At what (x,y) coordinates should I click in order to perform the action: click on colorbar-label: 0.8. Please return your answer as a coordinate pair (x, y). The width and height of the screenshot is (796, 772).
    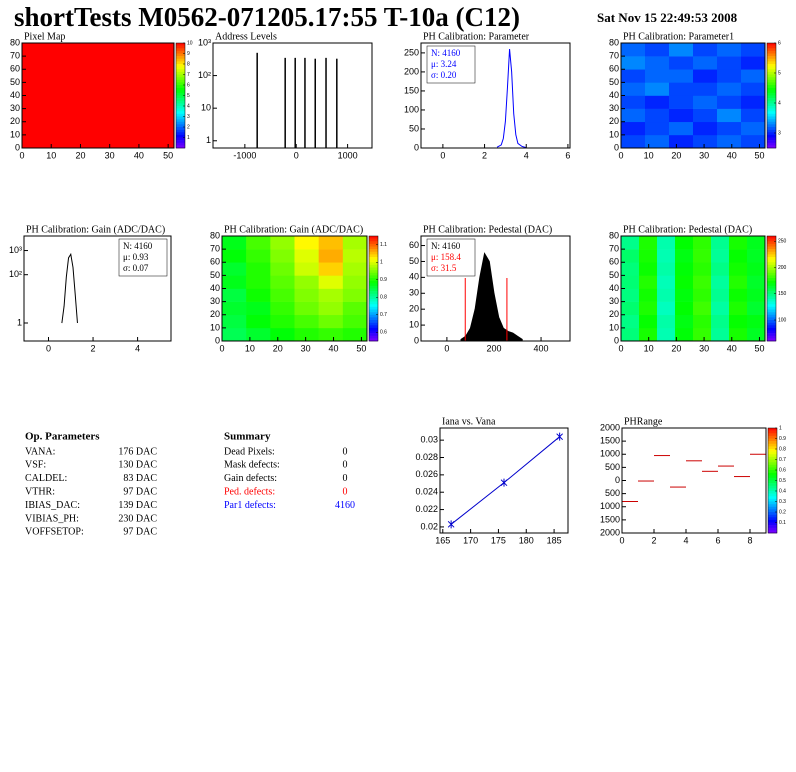
    Looking at the image, I should click on (782, 449).